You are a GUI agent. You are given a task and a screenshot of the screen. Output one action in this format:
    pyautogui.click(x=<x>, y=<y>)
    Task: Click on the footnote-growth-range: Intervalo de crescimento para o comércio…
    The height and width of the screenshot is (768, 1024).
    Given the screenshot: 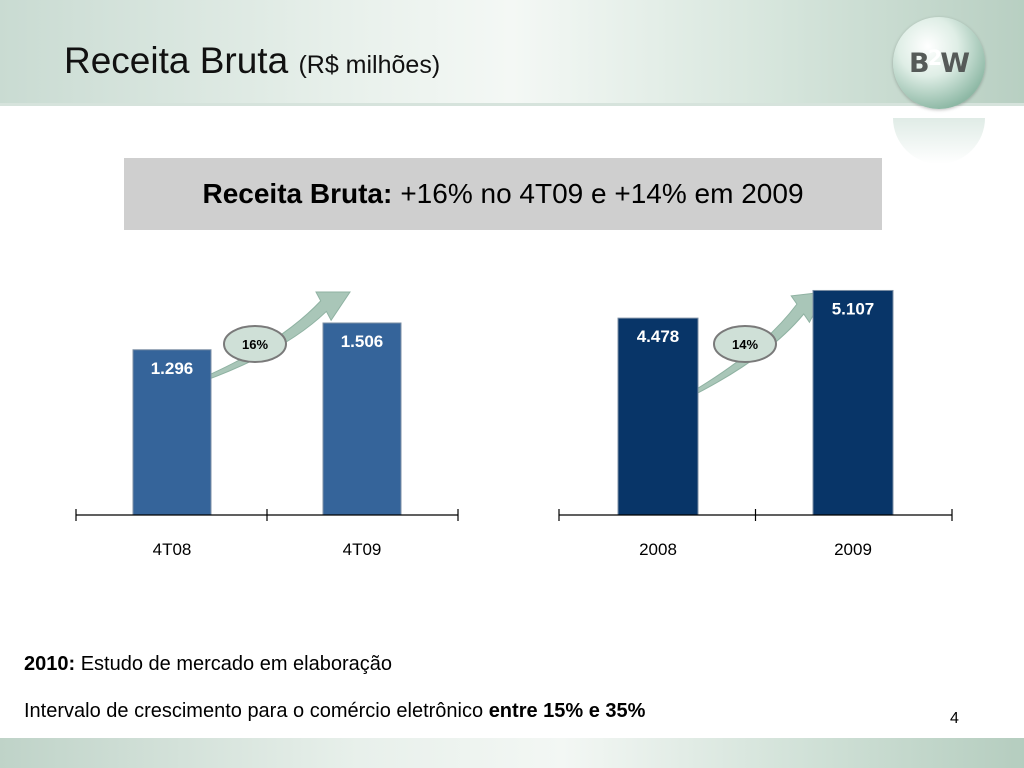 What is the action you would take?
    pyautogui.click(x=334, y=711)
    